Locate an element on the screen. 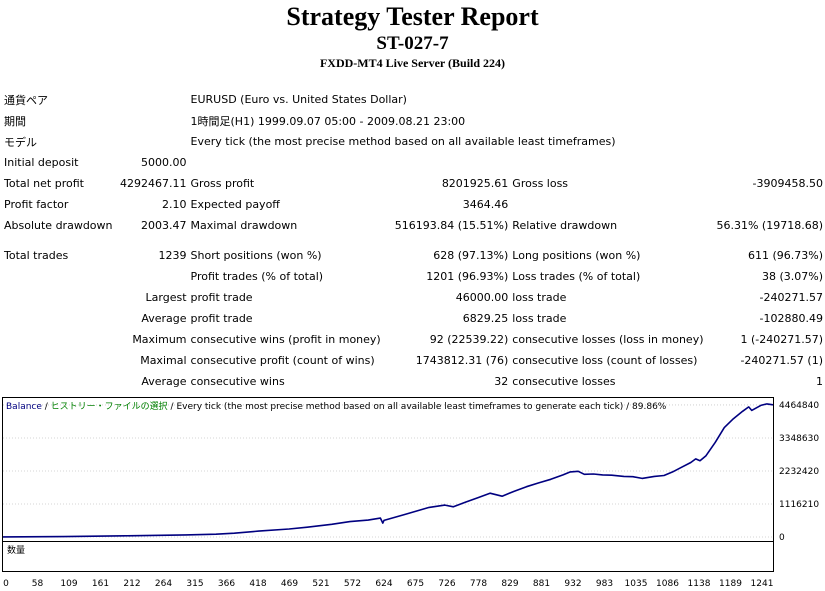 This screenshot has height=591, width=825. x-tick-label: 315 is located at coordinates (194, 584).